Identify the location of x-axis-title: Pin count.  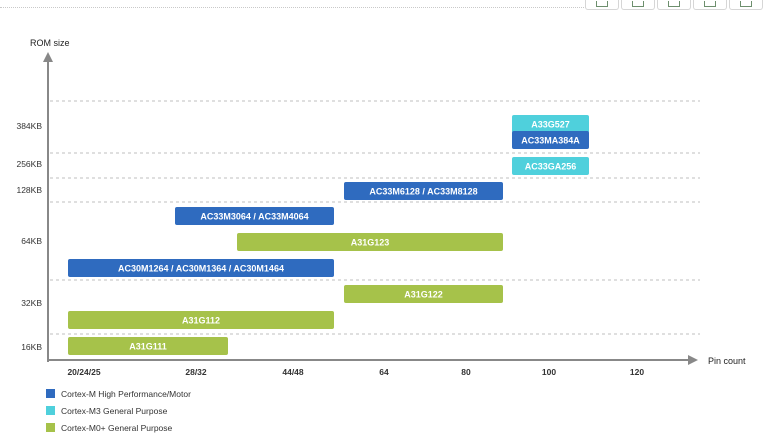
(727, 361).